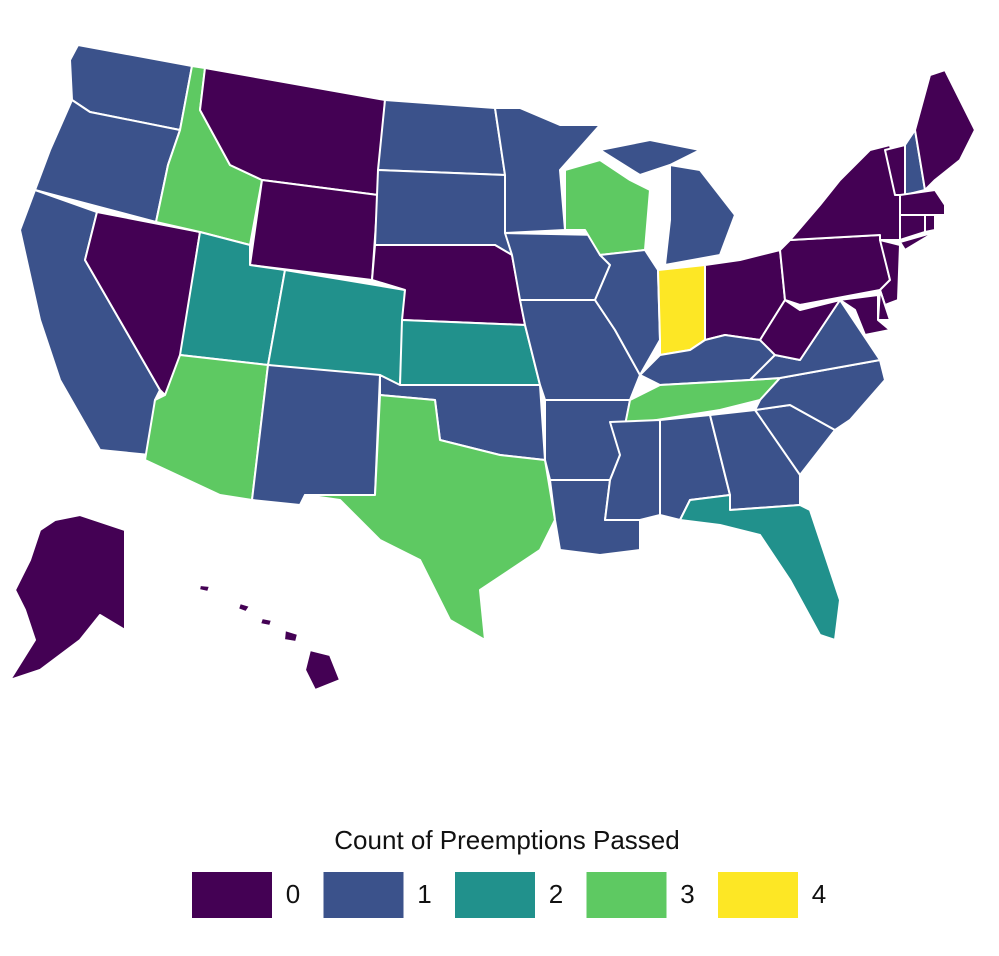 The image size is (999, 956). I want to click on legend: 0 1 2 3 4, so click(509, 895).